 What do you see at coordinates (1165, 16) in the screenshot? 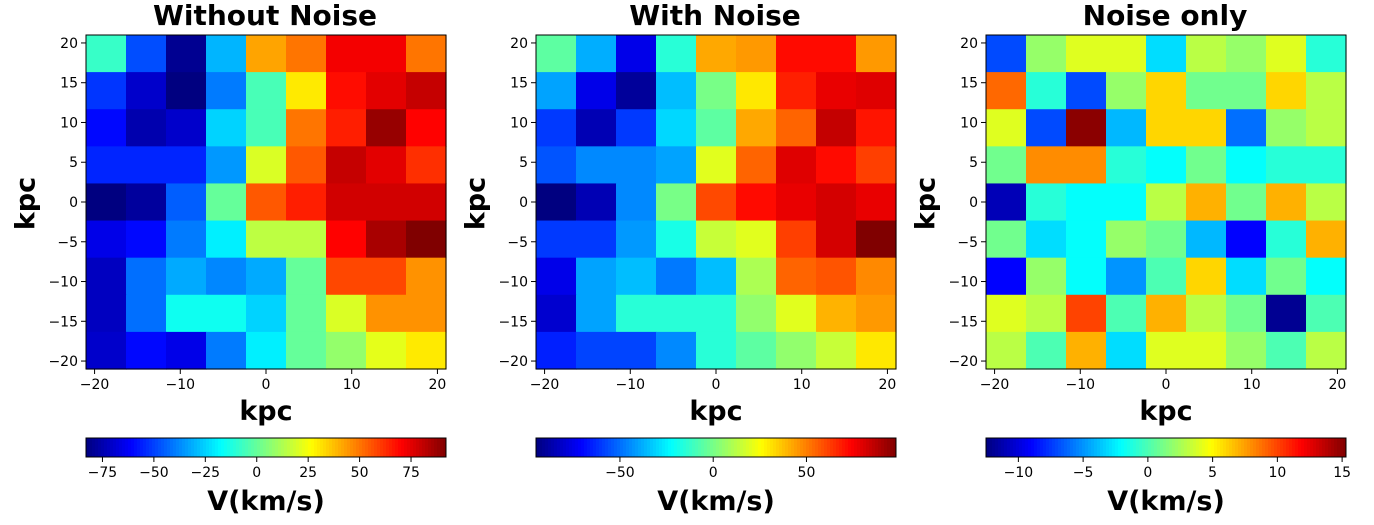
I see `chart-title: Noise only` at bounding box center [1165, 16].